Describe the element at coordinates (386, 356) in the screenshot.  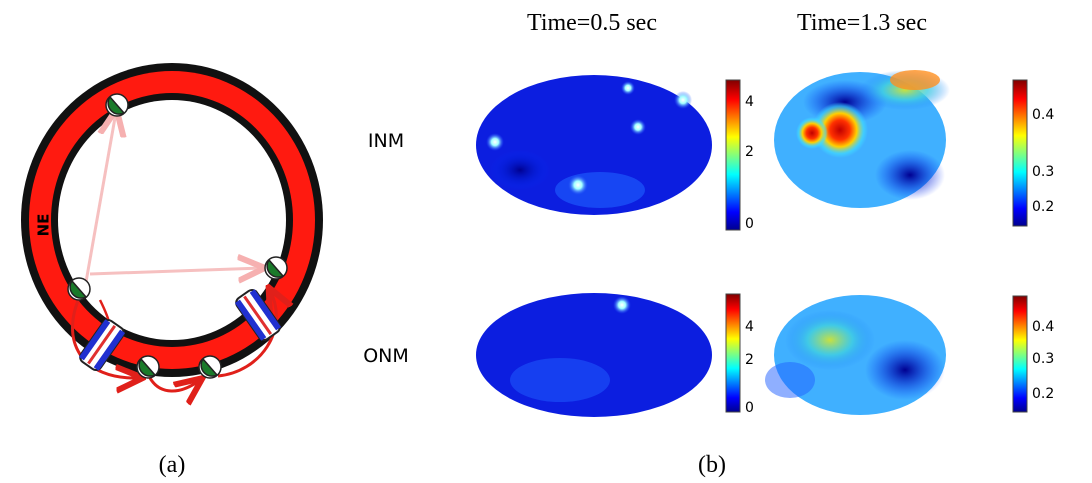
I see `row-label: ONM` at that location.